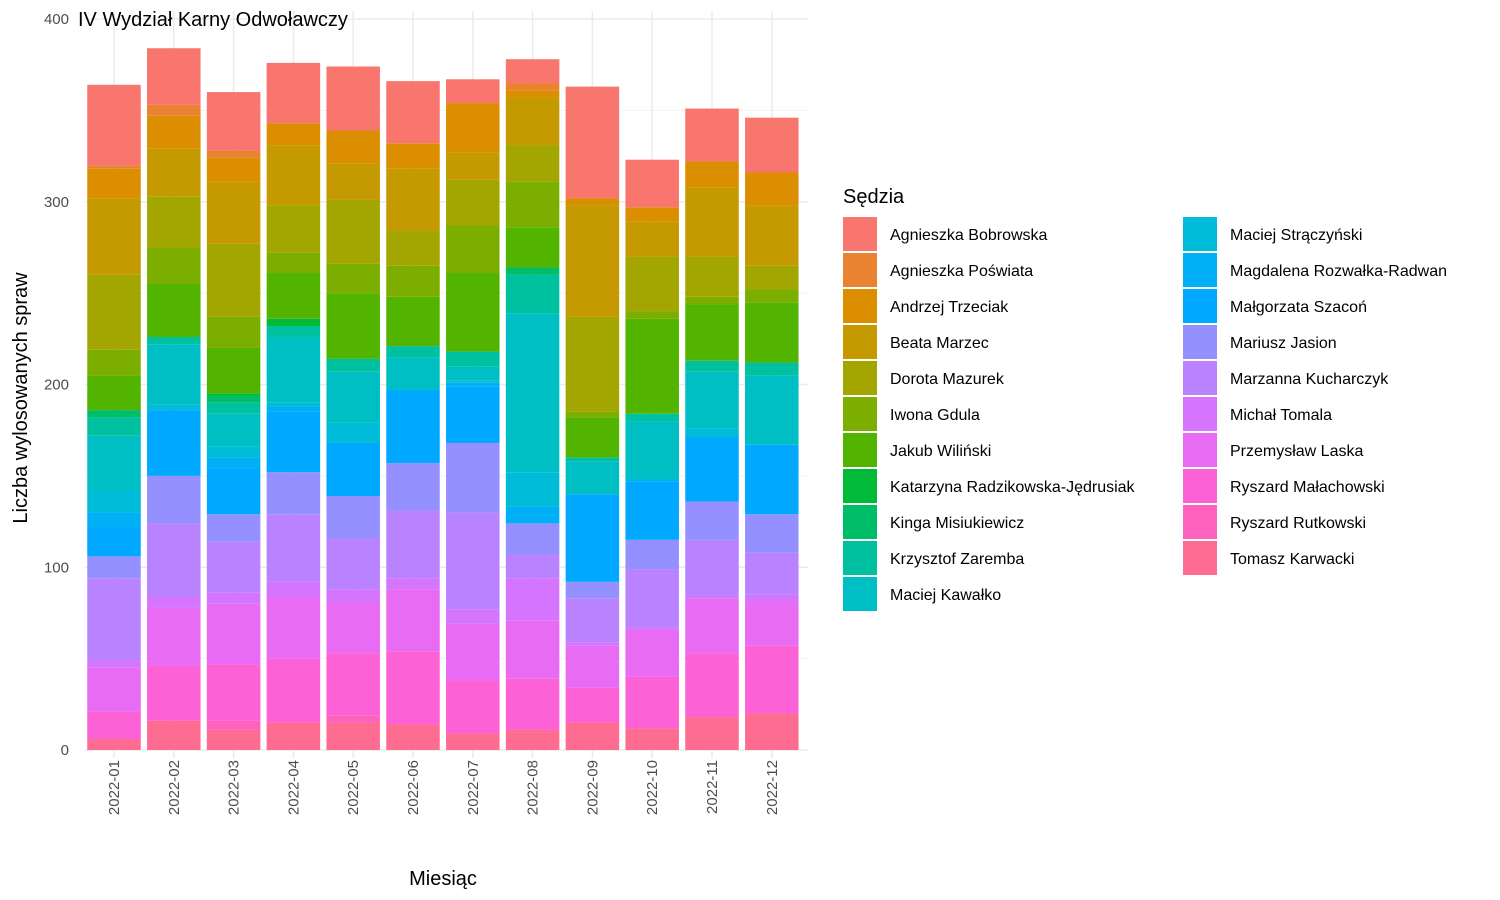 Image resolution: width=1500 pixels, height=900 pixels. Describe the element at coordinates (21, 398) in the screenshot. I see `y-axis-title: Liczba wylosowanych spraw` at that location.